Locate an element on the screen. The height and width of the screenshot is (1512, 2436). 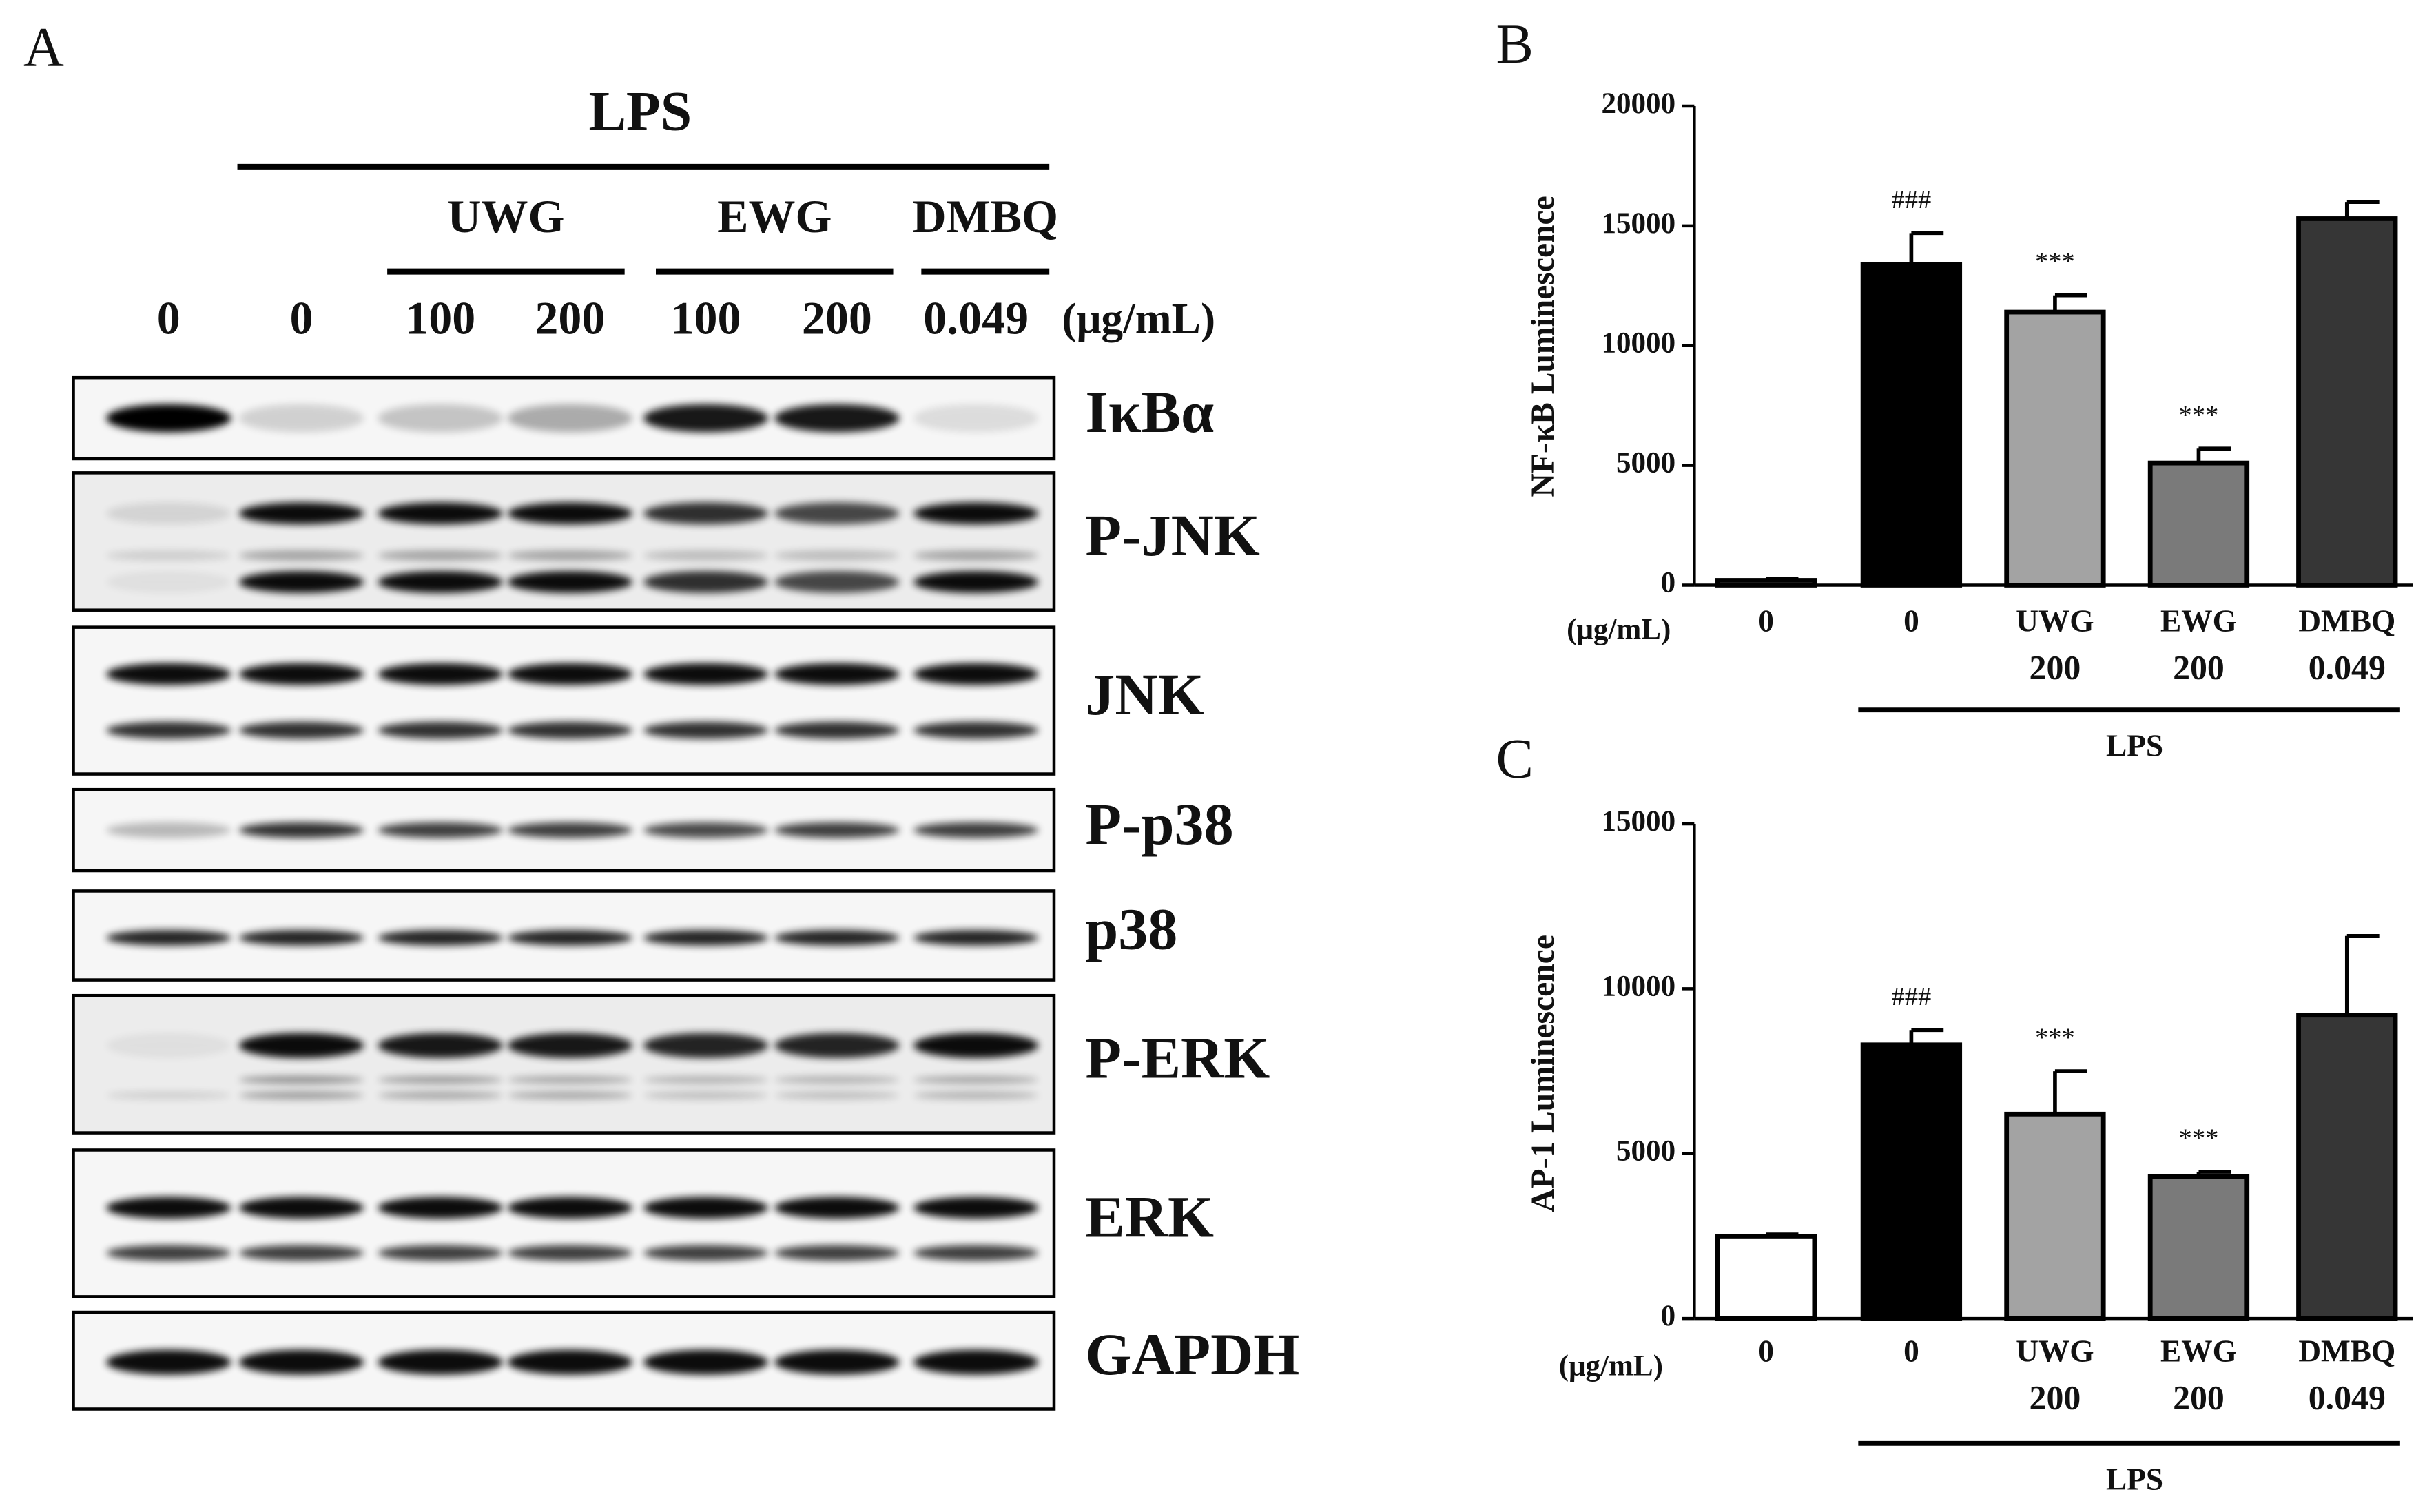
protein-label: P-ERK is located at coordinates (1177, 1058).